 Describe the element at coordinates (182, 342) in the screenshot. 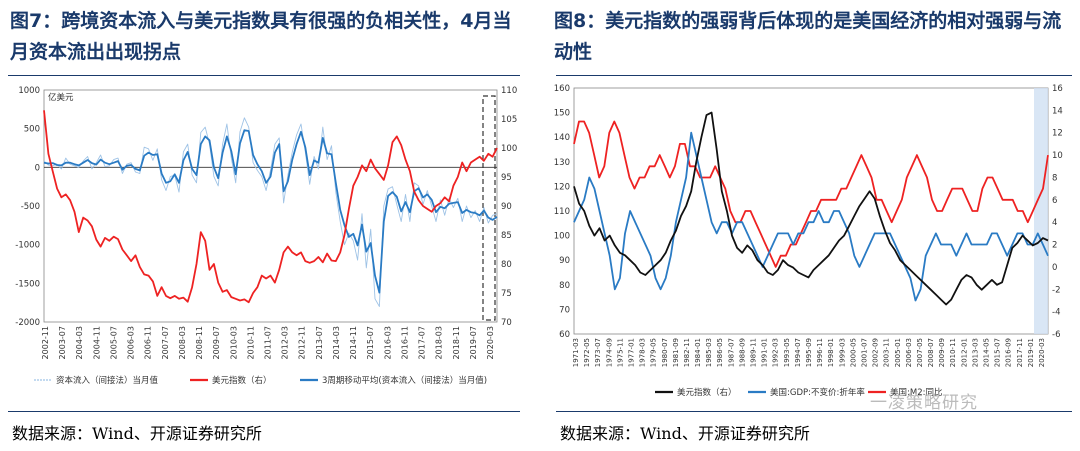

I see `x-tick-label: 2008-03` at that location.